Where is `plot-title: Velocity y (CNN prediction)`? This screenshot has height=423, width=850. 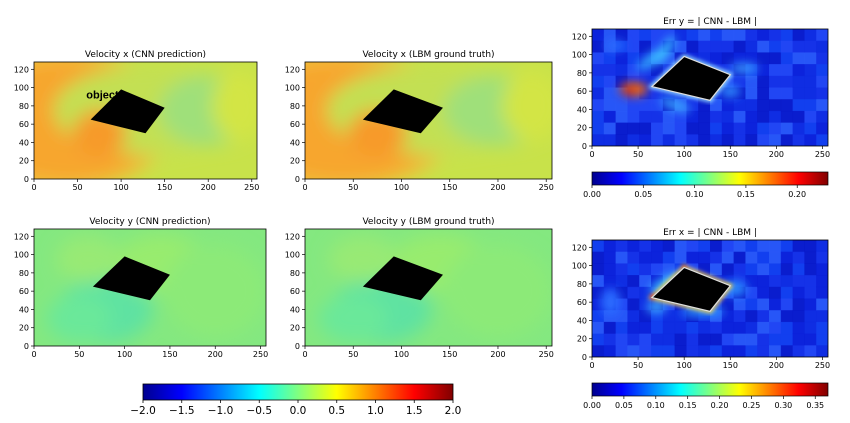 plot-title: Velocity y (CNN prediction) is located at coordinates (149, 222).